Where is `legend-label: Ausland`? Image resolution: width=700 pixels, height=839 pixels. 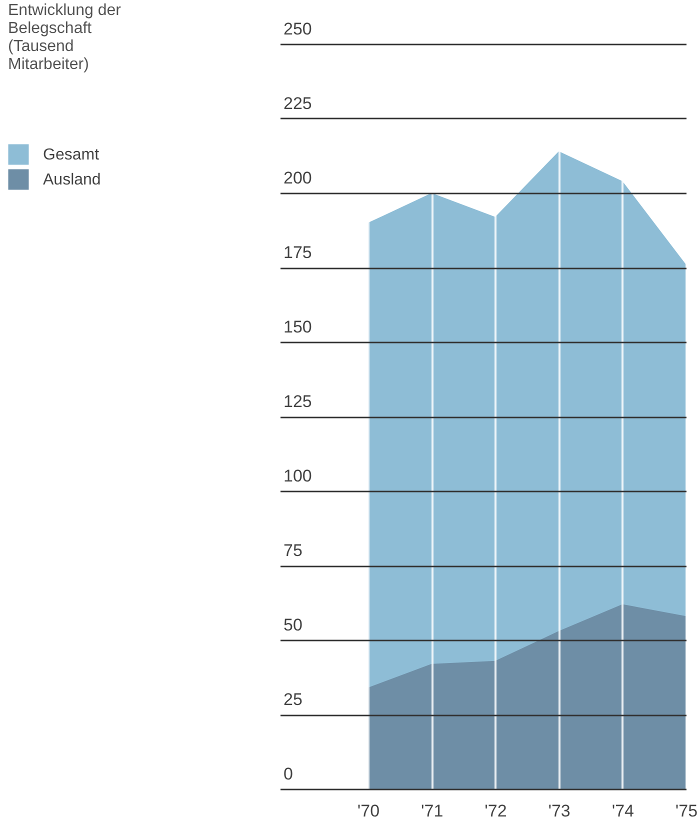
legend-label: Ausland is located at coordinates (72, 180).